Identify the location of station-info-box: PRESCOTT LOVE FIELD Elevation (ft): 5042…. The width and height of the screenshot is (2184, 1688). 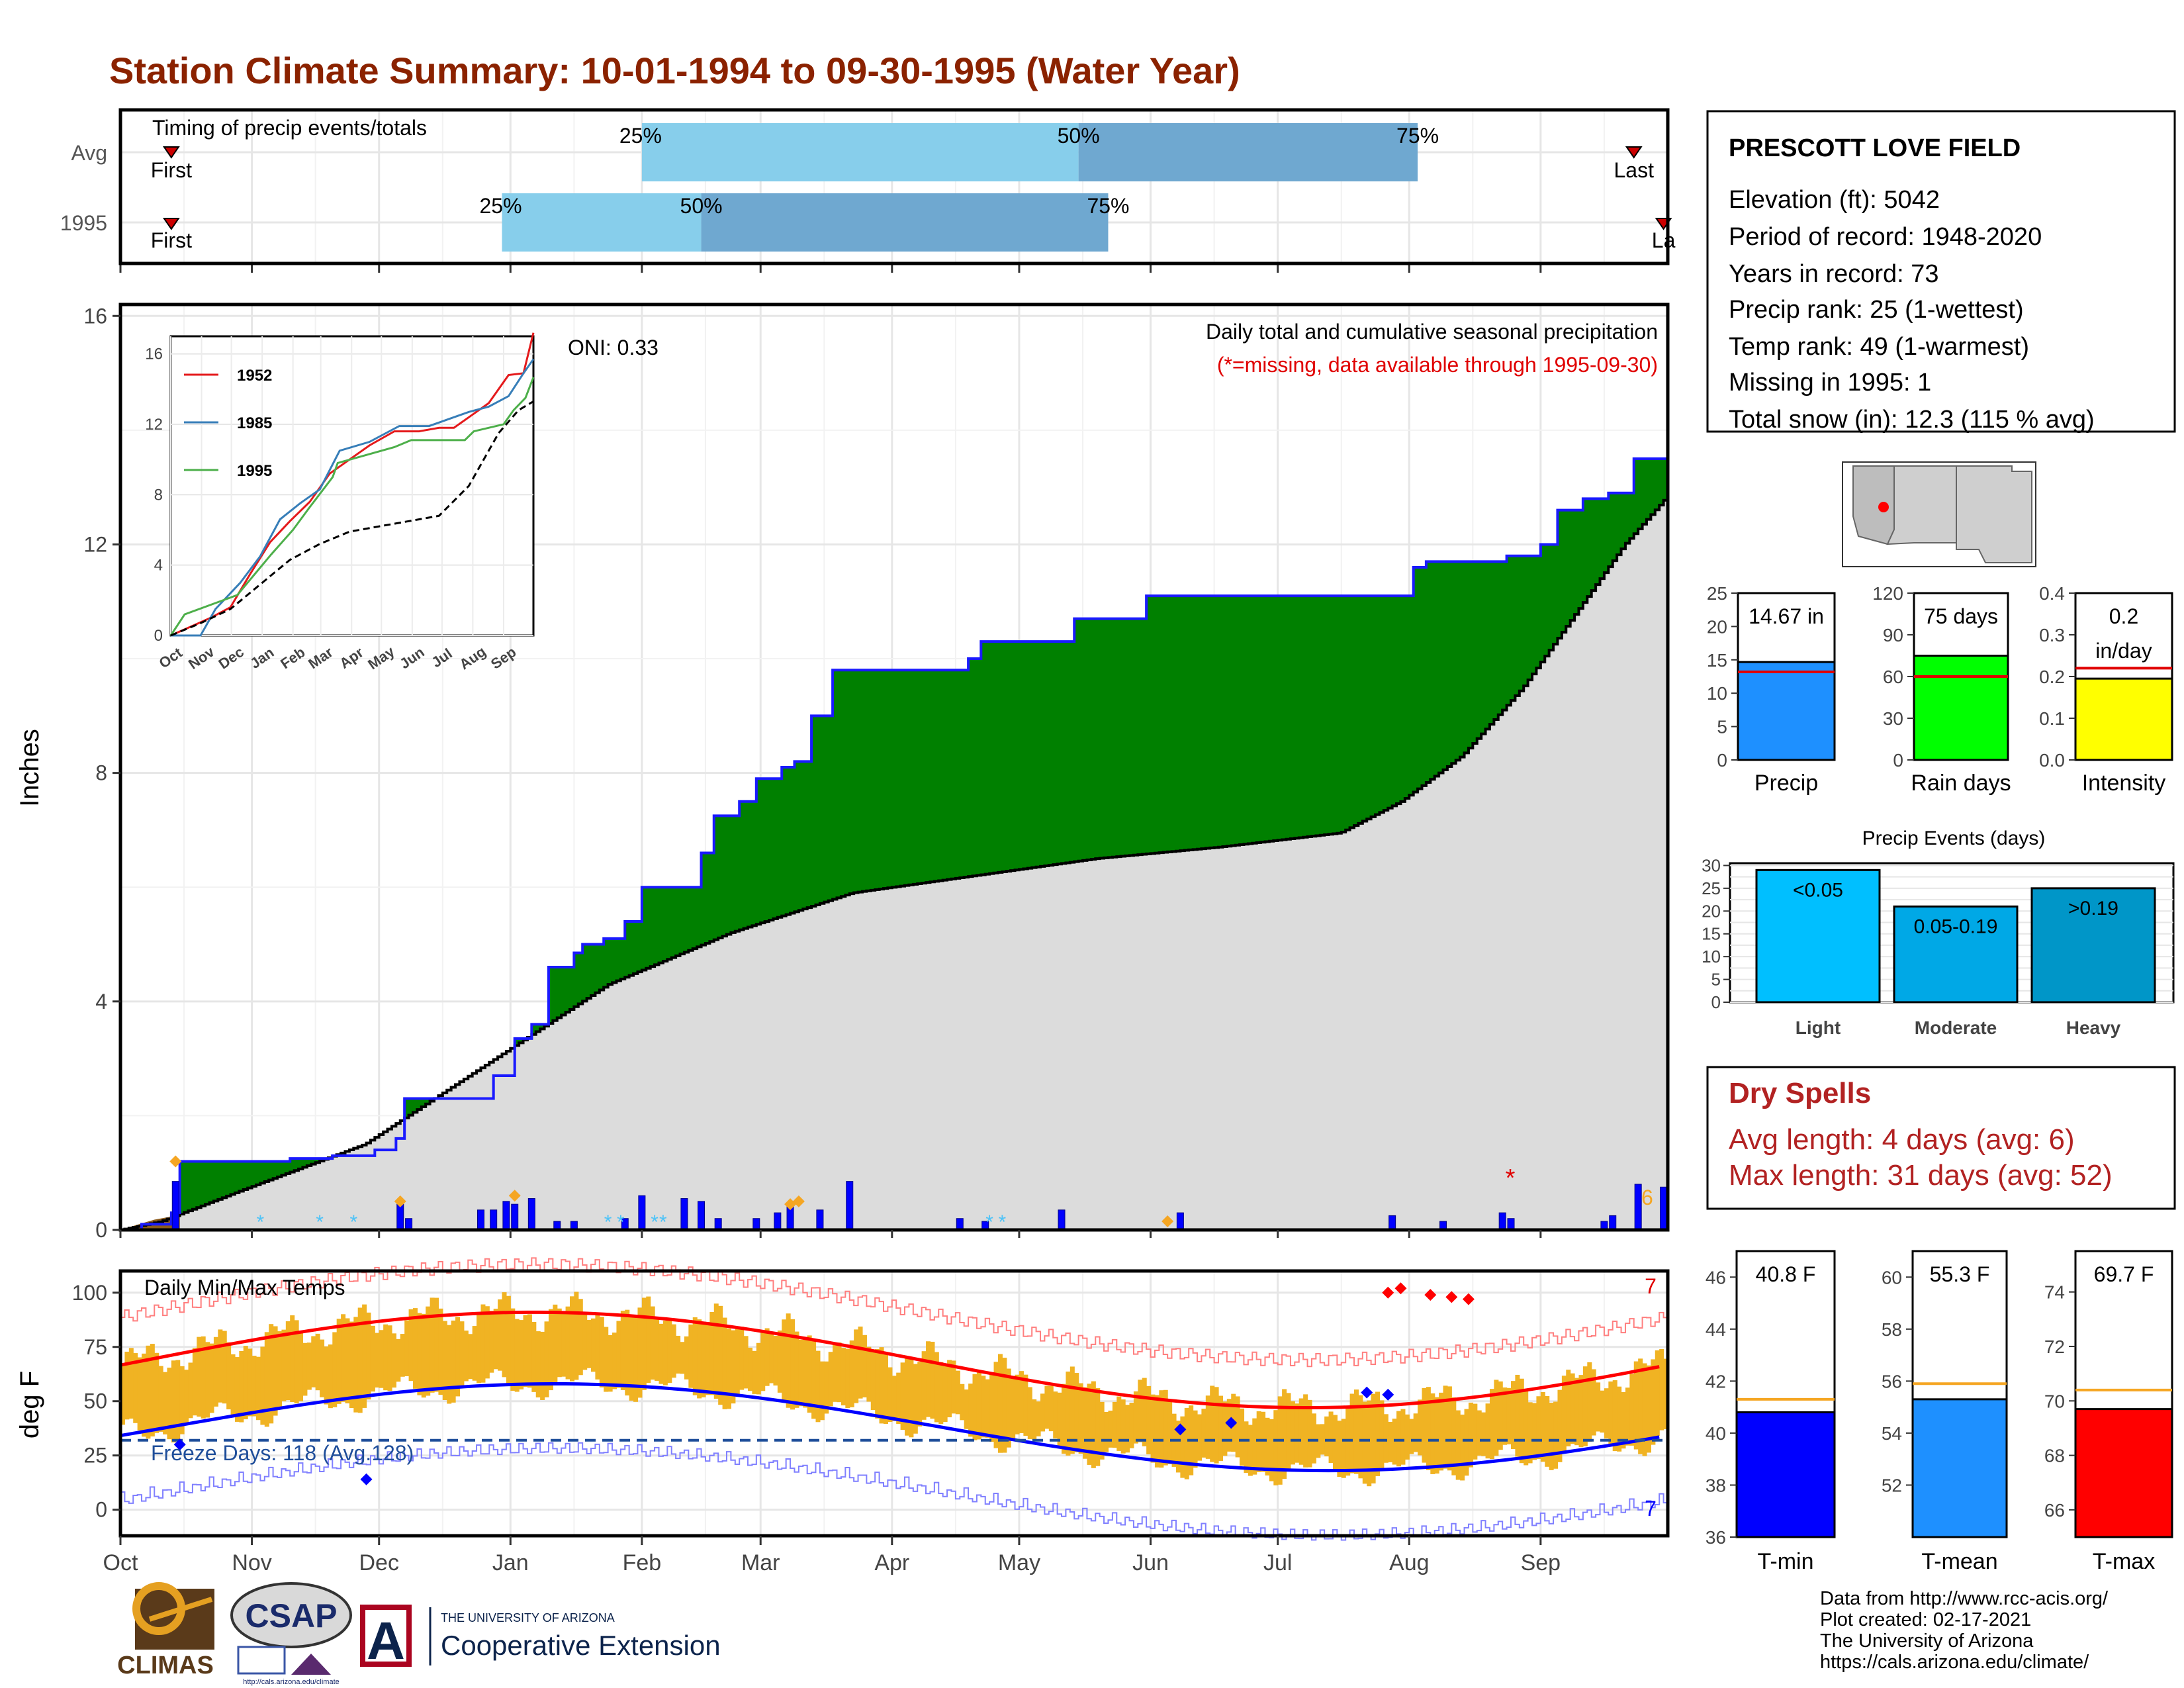
(1941, 272).